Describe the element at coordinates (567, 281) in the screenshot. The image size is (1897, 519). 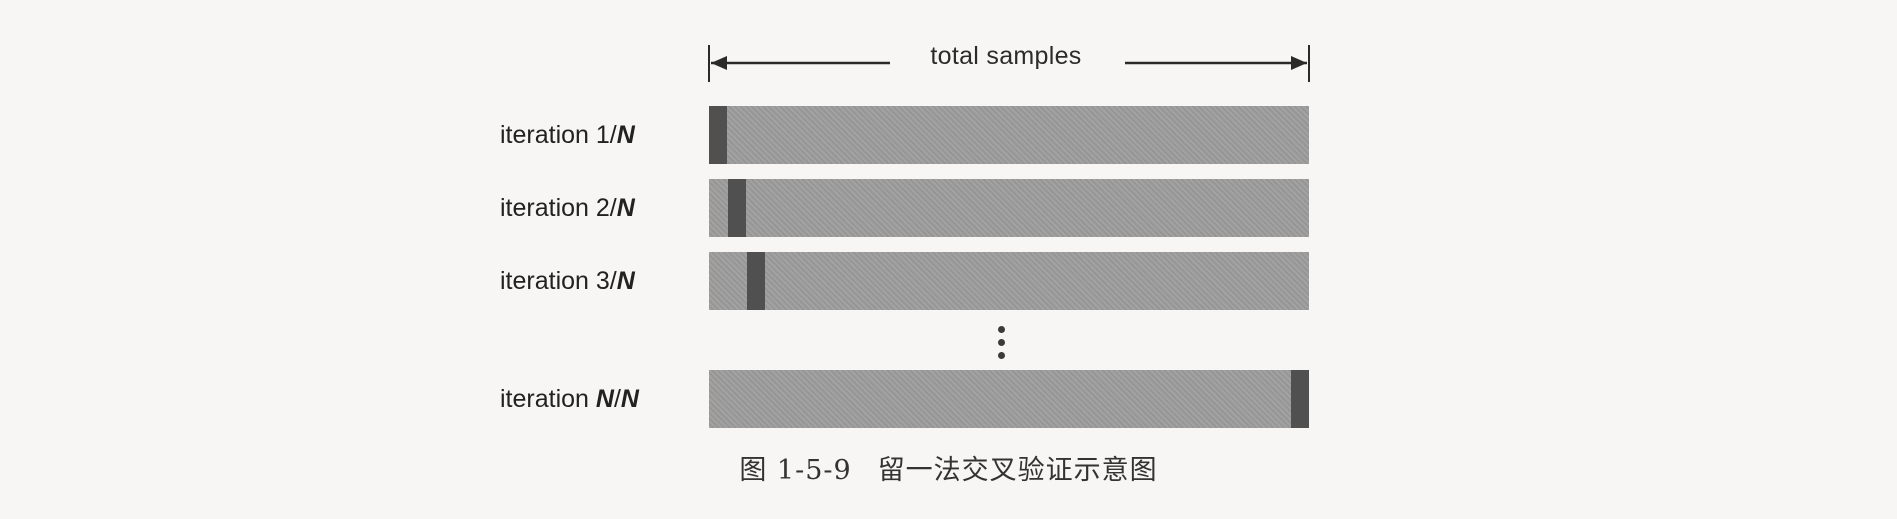
I see `iteration-label-3: iteration 3/N` at that location.